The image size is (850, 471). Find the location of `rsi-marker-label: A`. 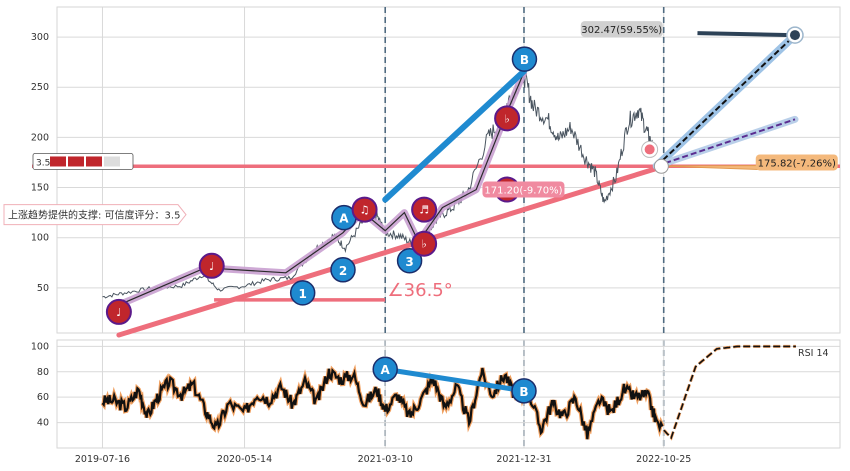

rsi-marker-label: A is located at coordinates (386, 370).